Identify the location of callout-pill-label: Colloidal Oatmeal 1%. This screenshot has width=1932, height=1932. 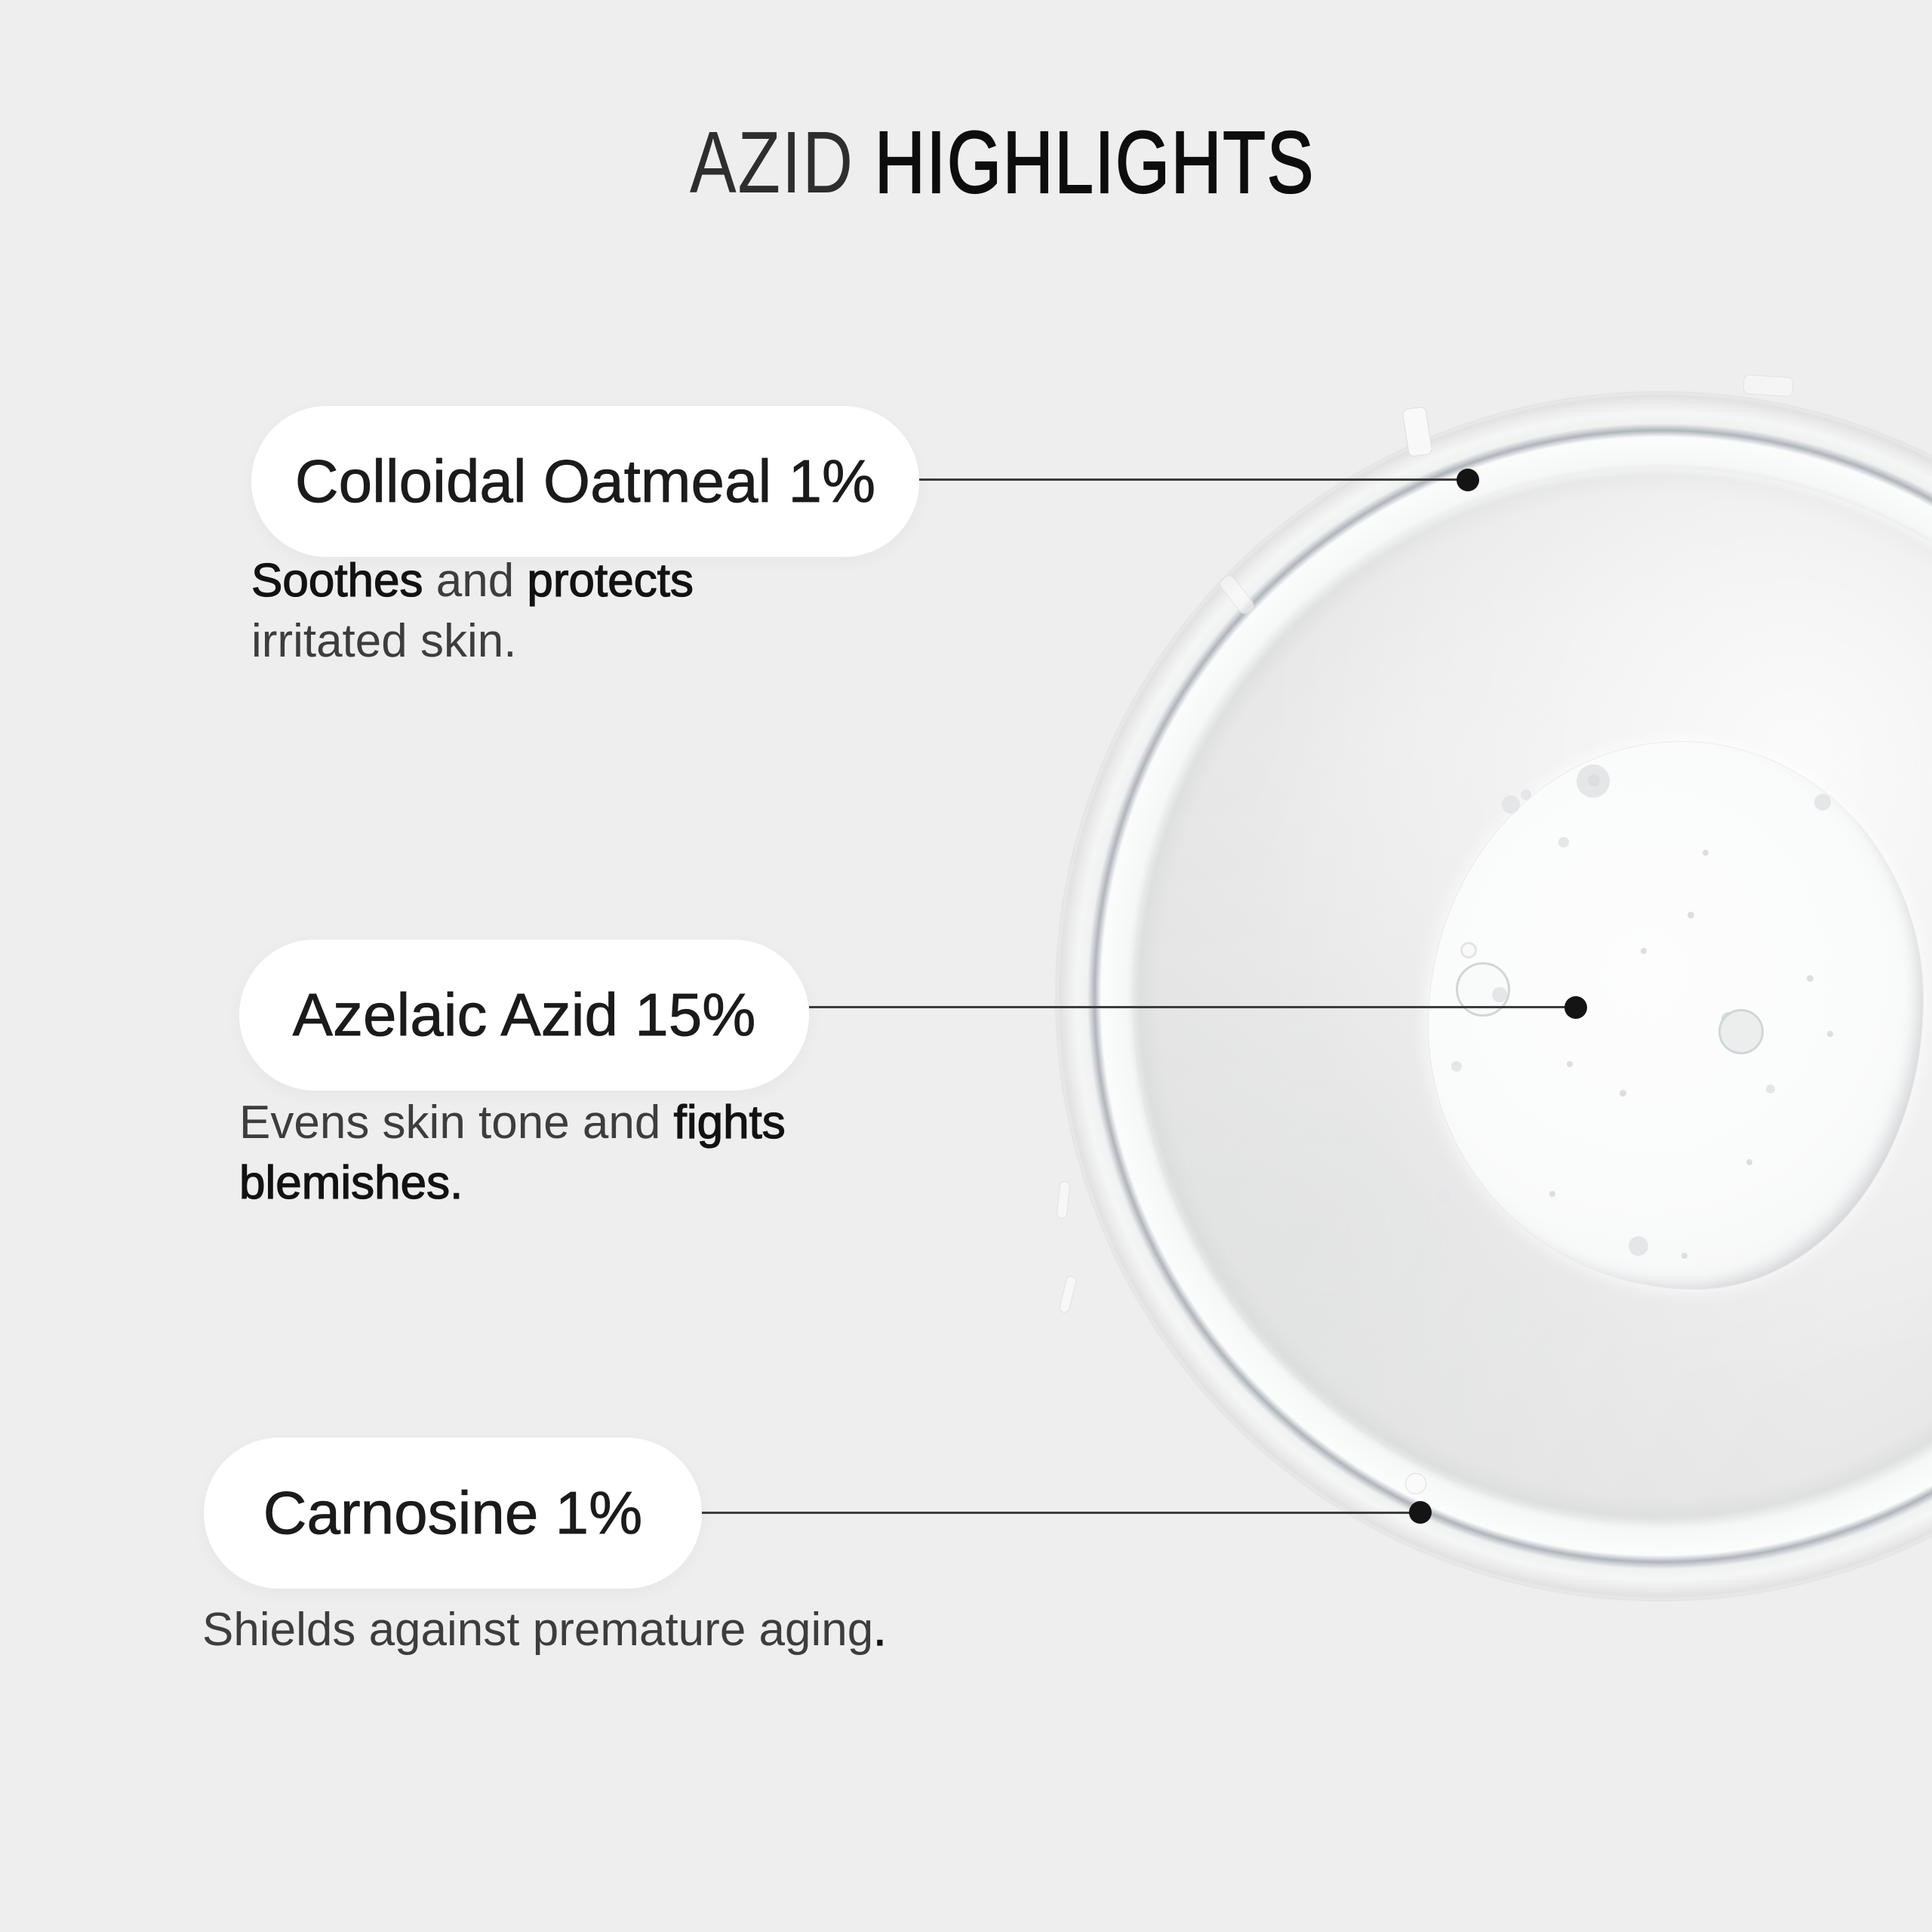
(585, 481).